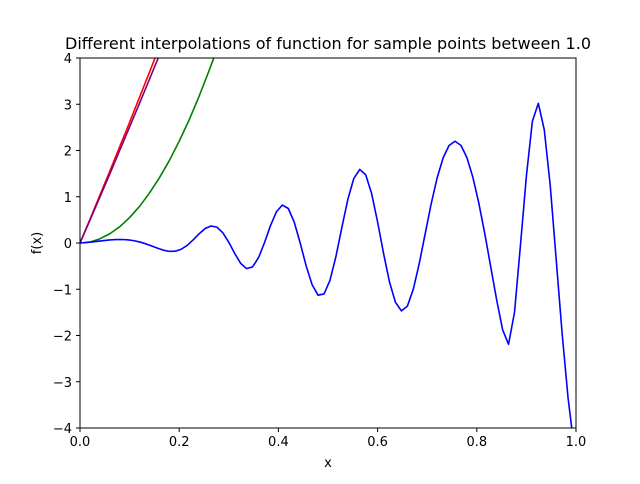  What do you see at coordinates (37, 243) in the screenshot?
I see `y-axis-label: f(x)` at bounding box center [37, 243].